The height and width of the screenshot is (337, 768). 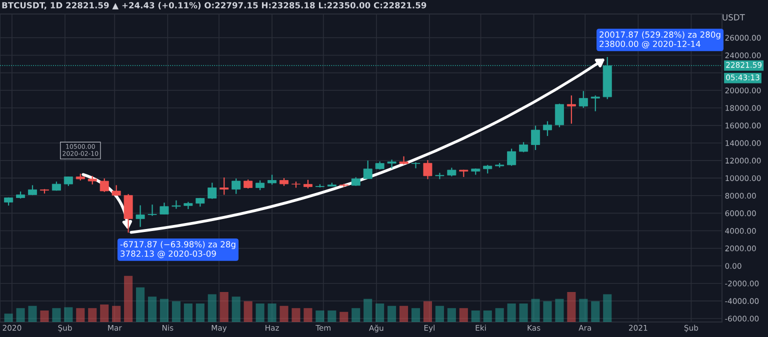 I want to click on annotation: 20017.87 (529.28%) za 280g 23800.00 @ 2020-12-14, so click(x=660, y=39).